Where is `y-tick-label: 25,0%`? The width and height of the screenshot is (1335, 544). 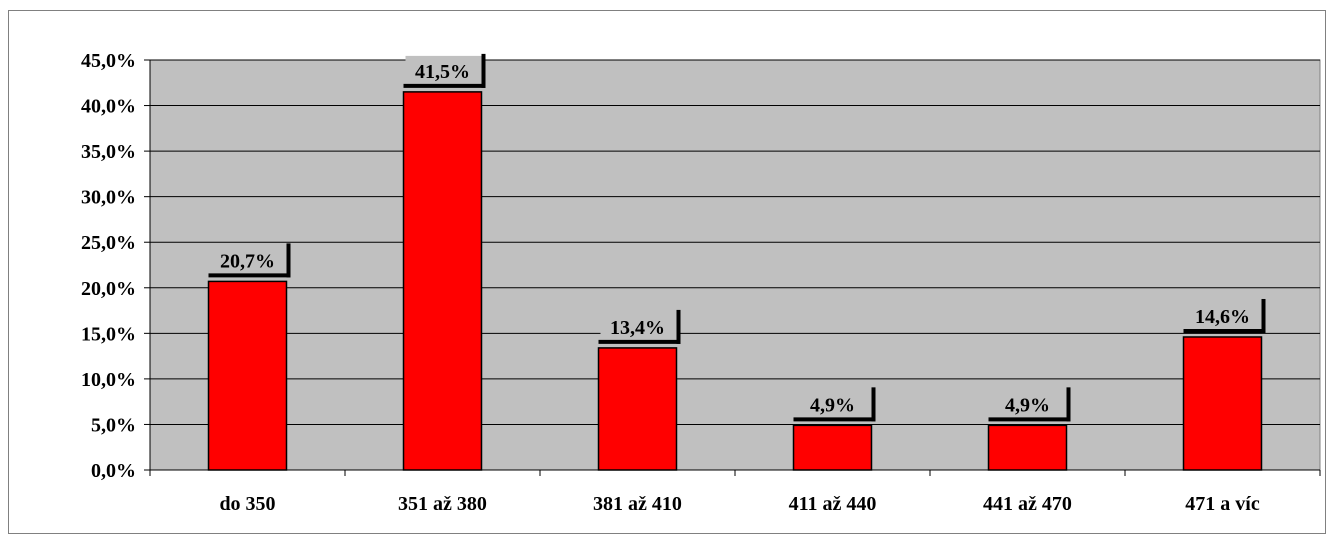
y-tick-label: 25,0% is located at coordinates (108, 243).